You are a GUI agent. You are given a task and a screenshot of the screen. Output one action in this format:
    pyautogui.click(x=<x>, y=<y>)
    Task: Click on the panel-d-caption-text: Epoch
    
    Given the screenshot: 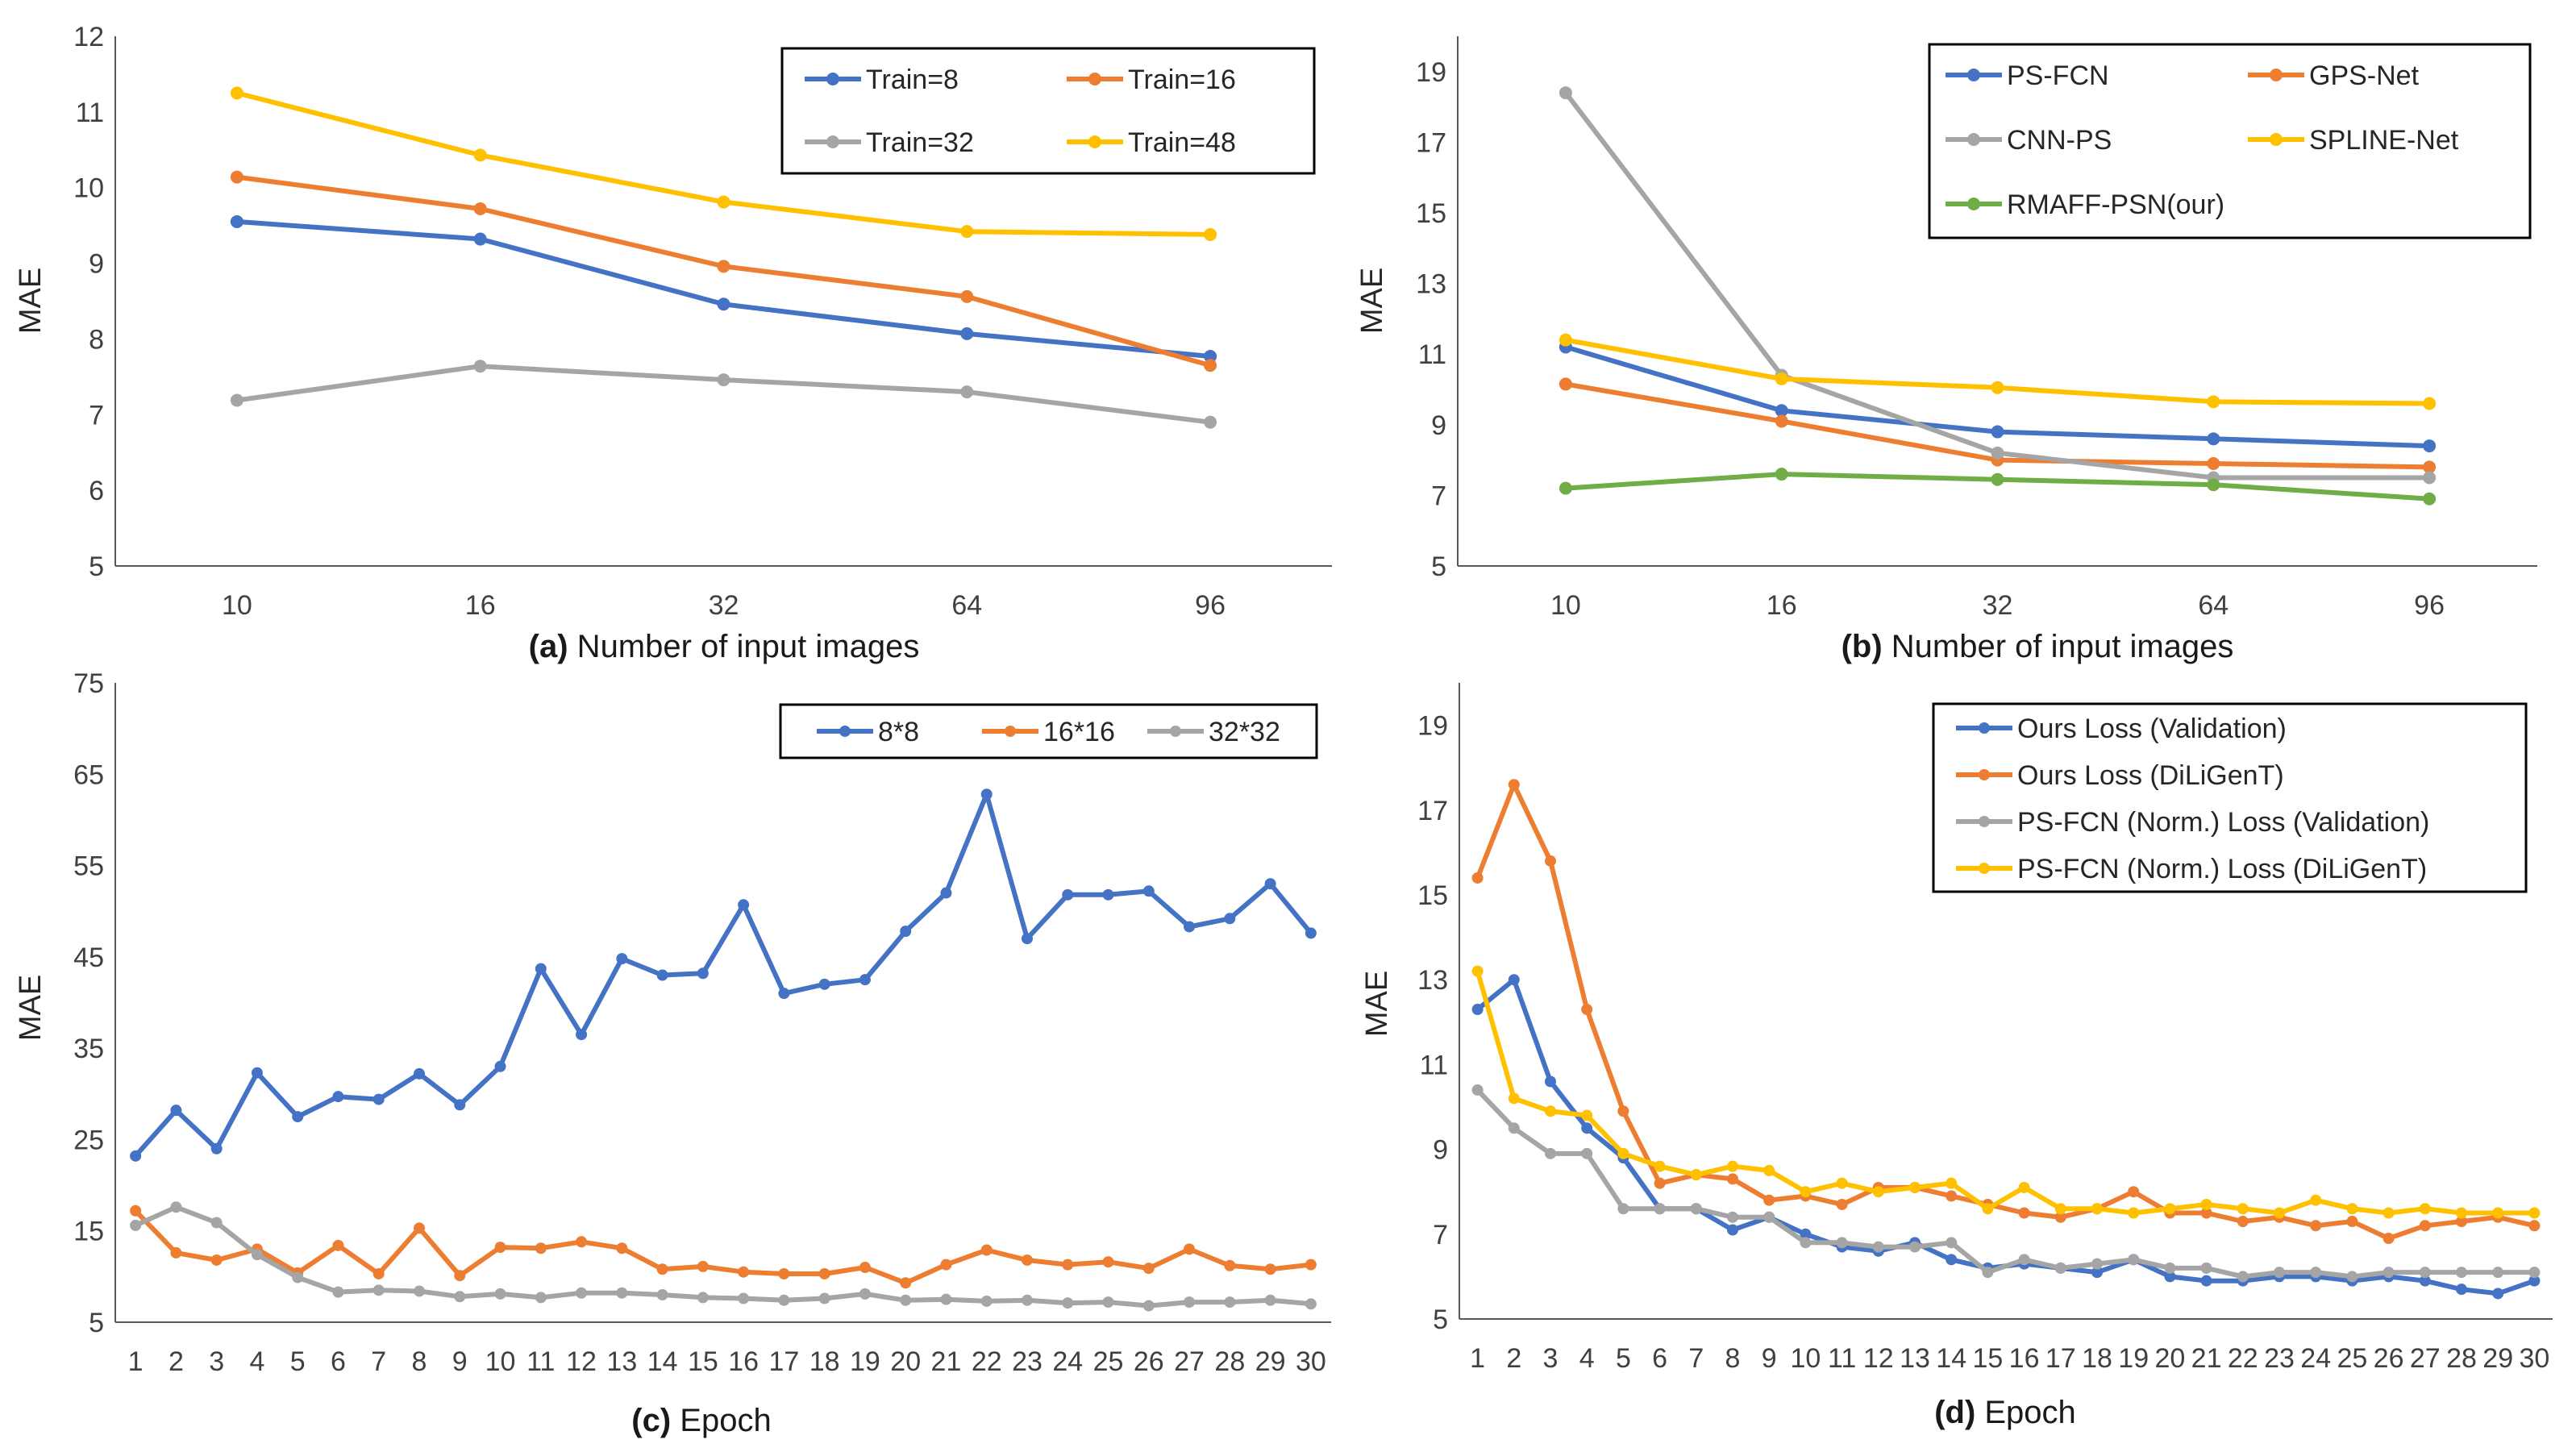 What is the action you would take?
    pyautogui.click(x=2026, y=1412)
    